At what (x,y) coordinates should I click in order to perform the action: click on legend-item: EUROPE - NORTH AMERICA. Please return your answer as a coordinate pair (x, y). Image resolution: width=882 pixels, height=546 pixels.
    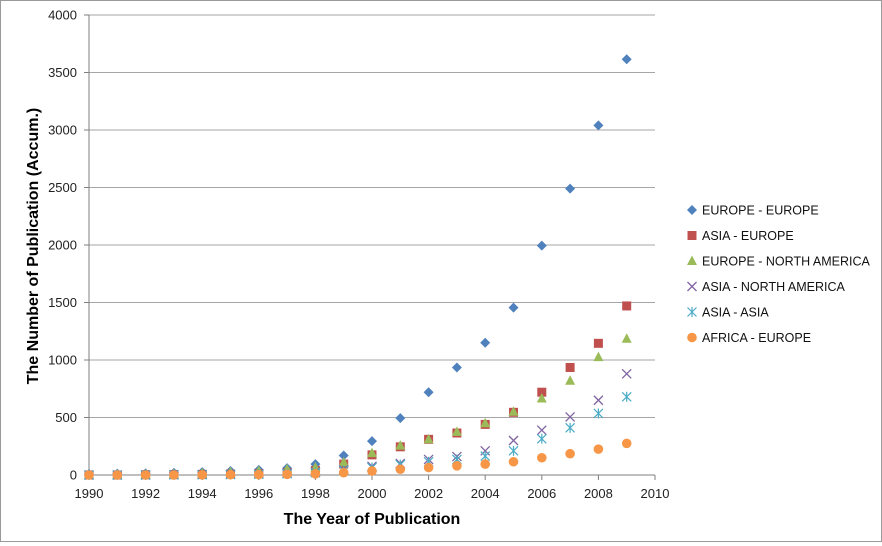
    Looking at the image, I should click on (779, 262).